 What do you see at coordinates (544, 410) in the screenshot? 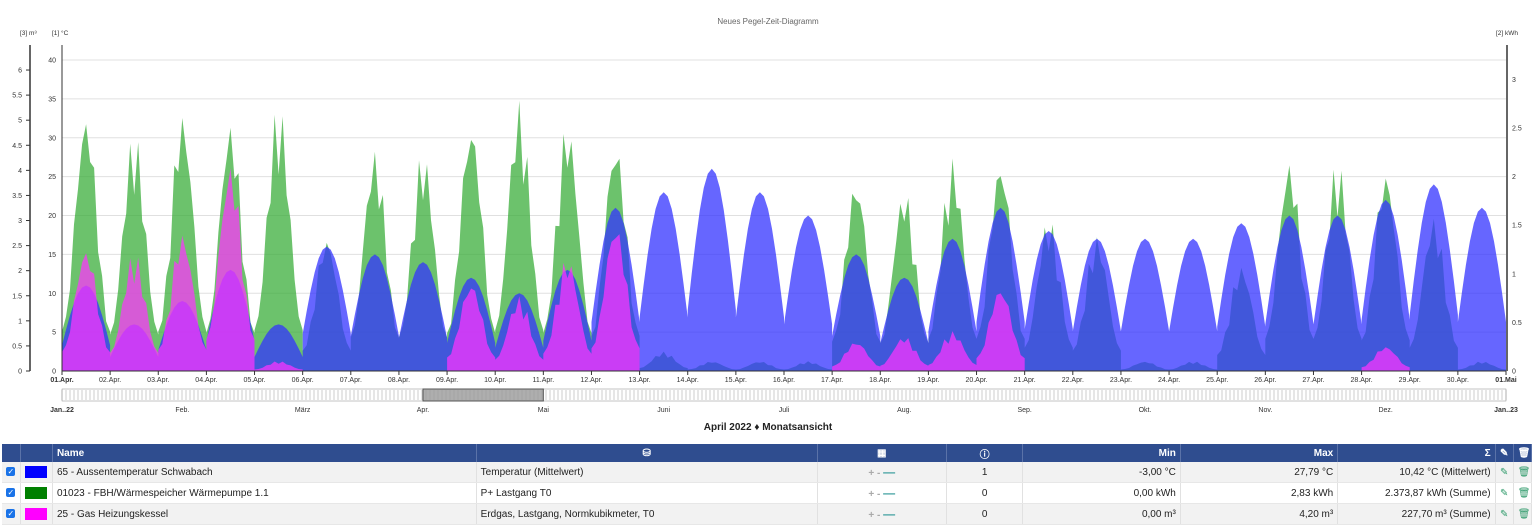
I see `navigator-label: Mai` at bounding box center [544, 410].